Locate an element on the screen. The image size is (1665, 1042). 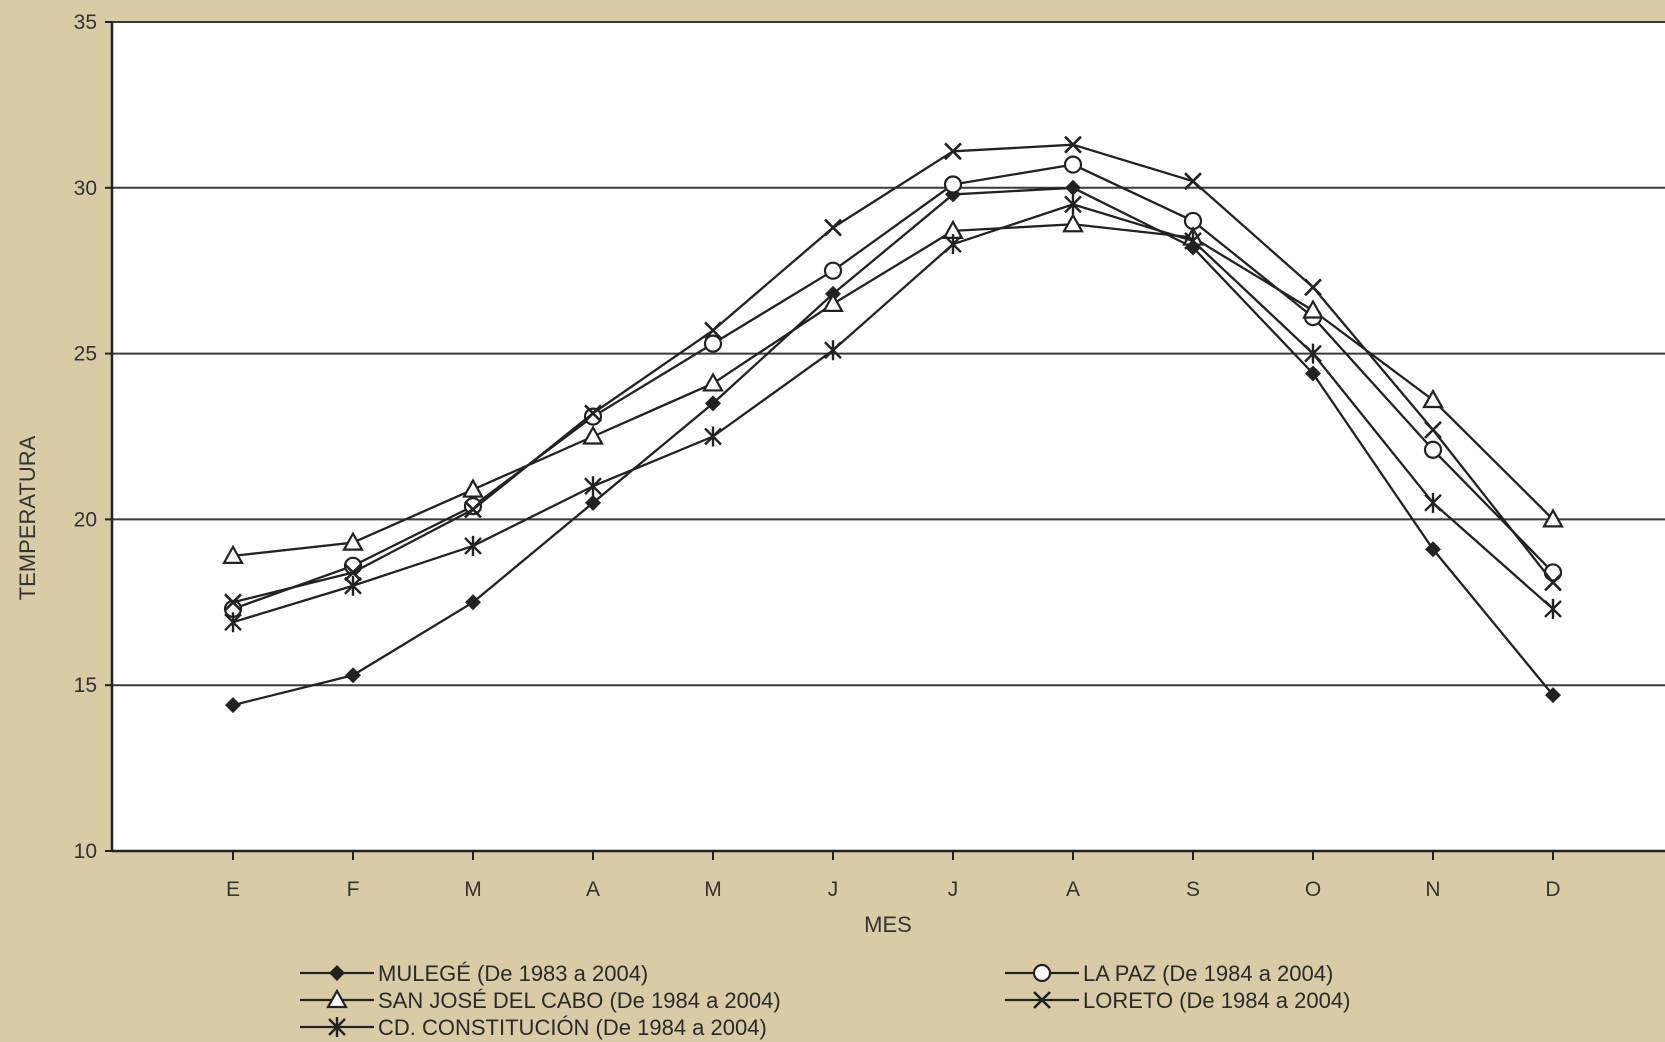
y-tick-label: 10 is located at coordinates (85, 851).